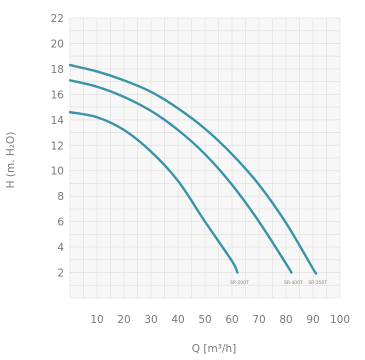  I want to click on x-tick-label: 20, so click(123, 320).